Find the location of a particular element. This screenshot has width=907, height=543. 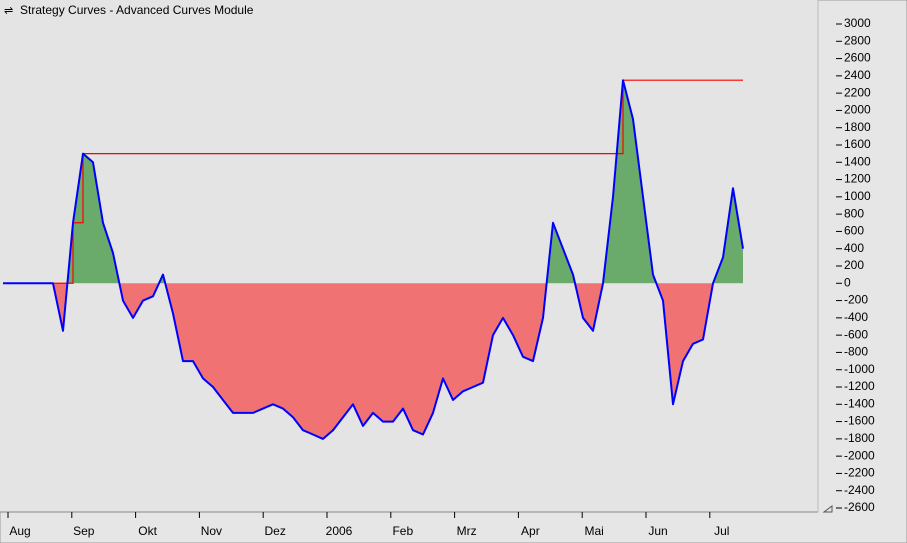

y-tick-label: -1200 is located at coordinates (859, 386).